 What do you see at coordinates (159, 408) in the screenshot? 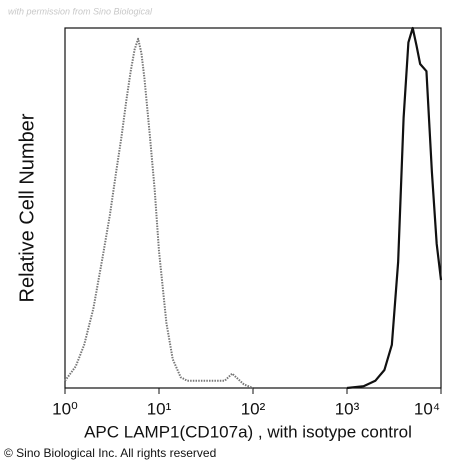
I see `x-tick-label: 10¹` at bounding box center [159, 408].